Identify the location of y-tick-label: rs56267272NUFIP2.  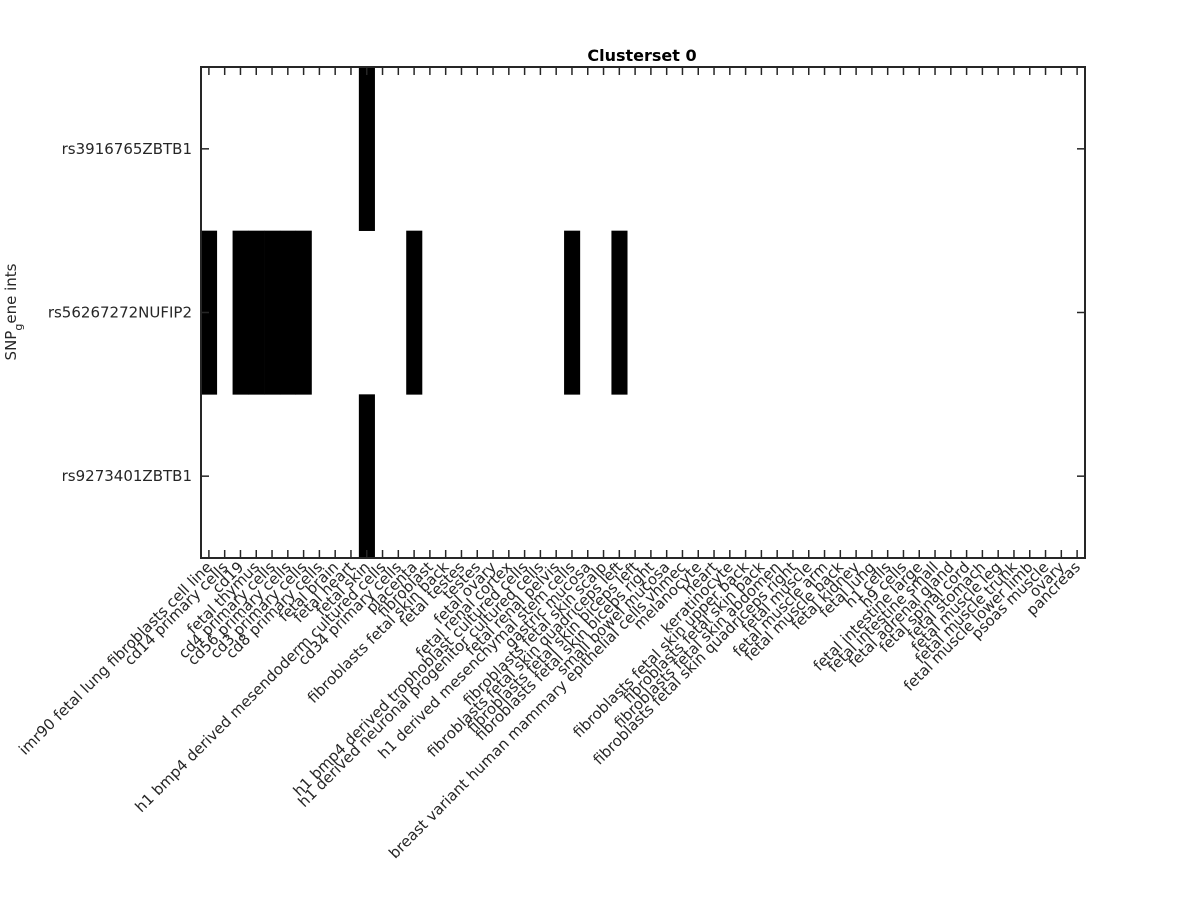
(120, 313).